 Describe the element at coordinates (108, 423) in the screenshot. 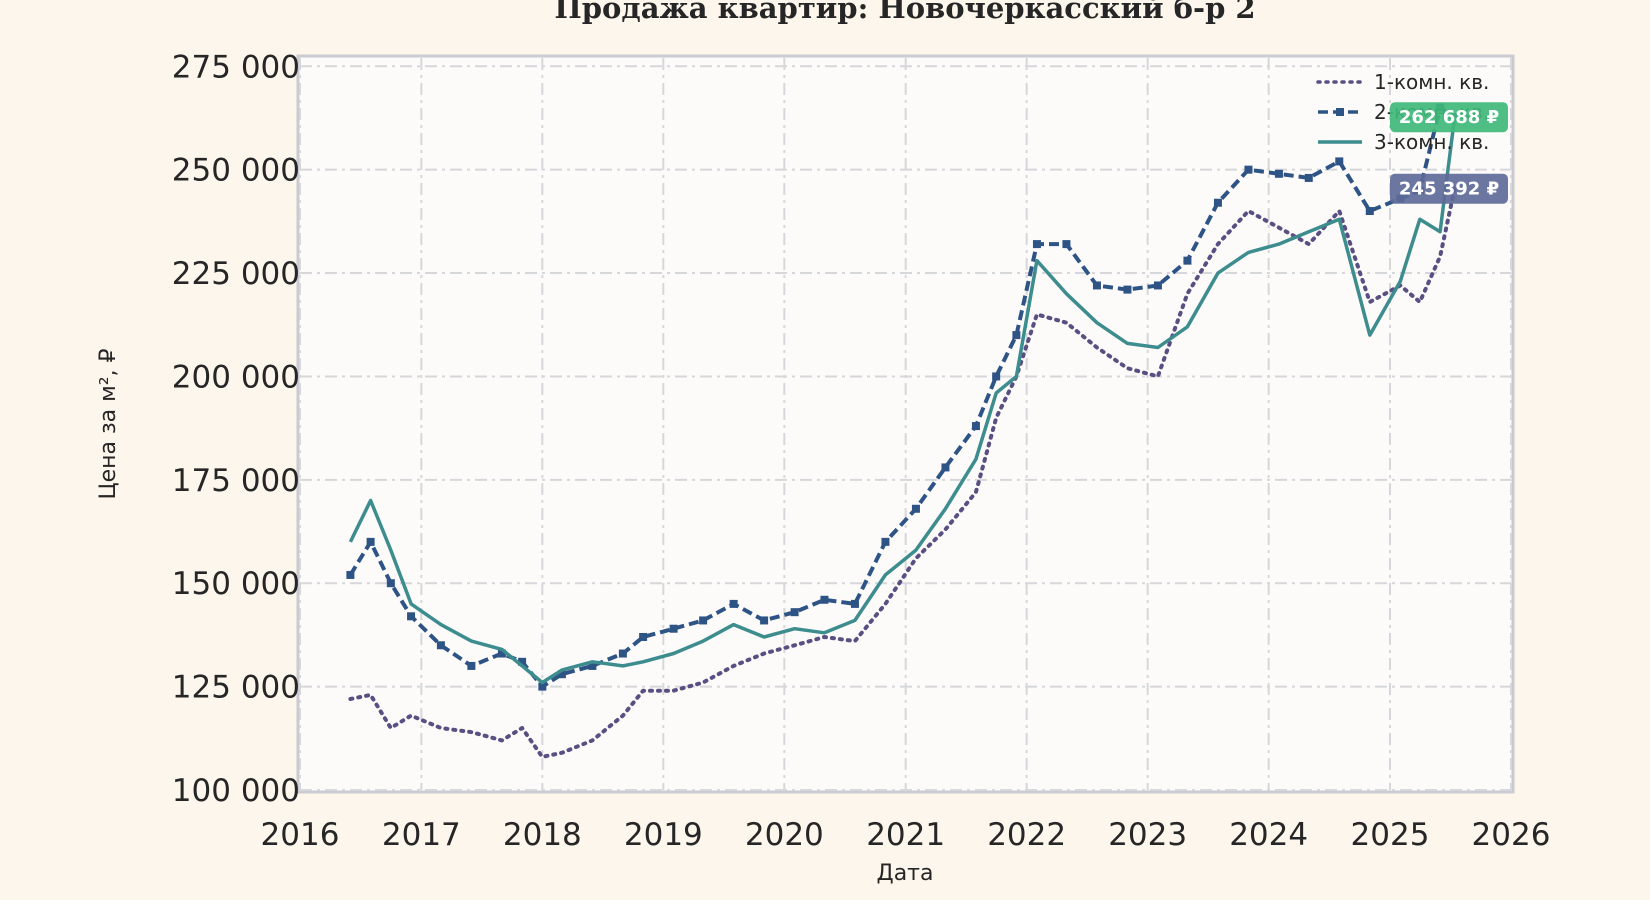

I see `y-axis-label: Цена за м², ₽` at that location.